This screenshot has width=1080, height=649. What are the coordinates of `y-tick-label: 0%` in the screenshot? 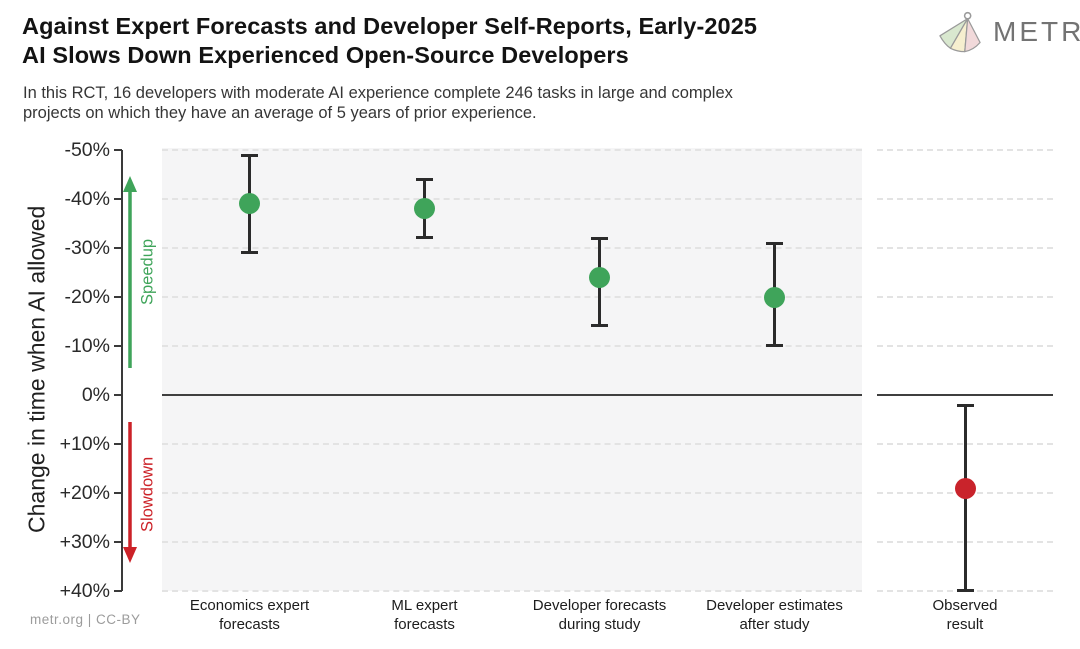 It's located at (95, 395).